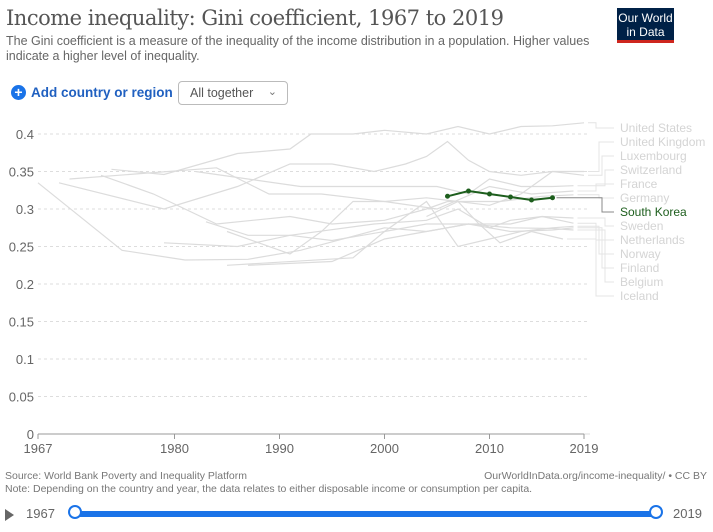  Describe the element at coordinates (21, 247) in the screenshot. I see `y-tick-label: 0.25` at that location.